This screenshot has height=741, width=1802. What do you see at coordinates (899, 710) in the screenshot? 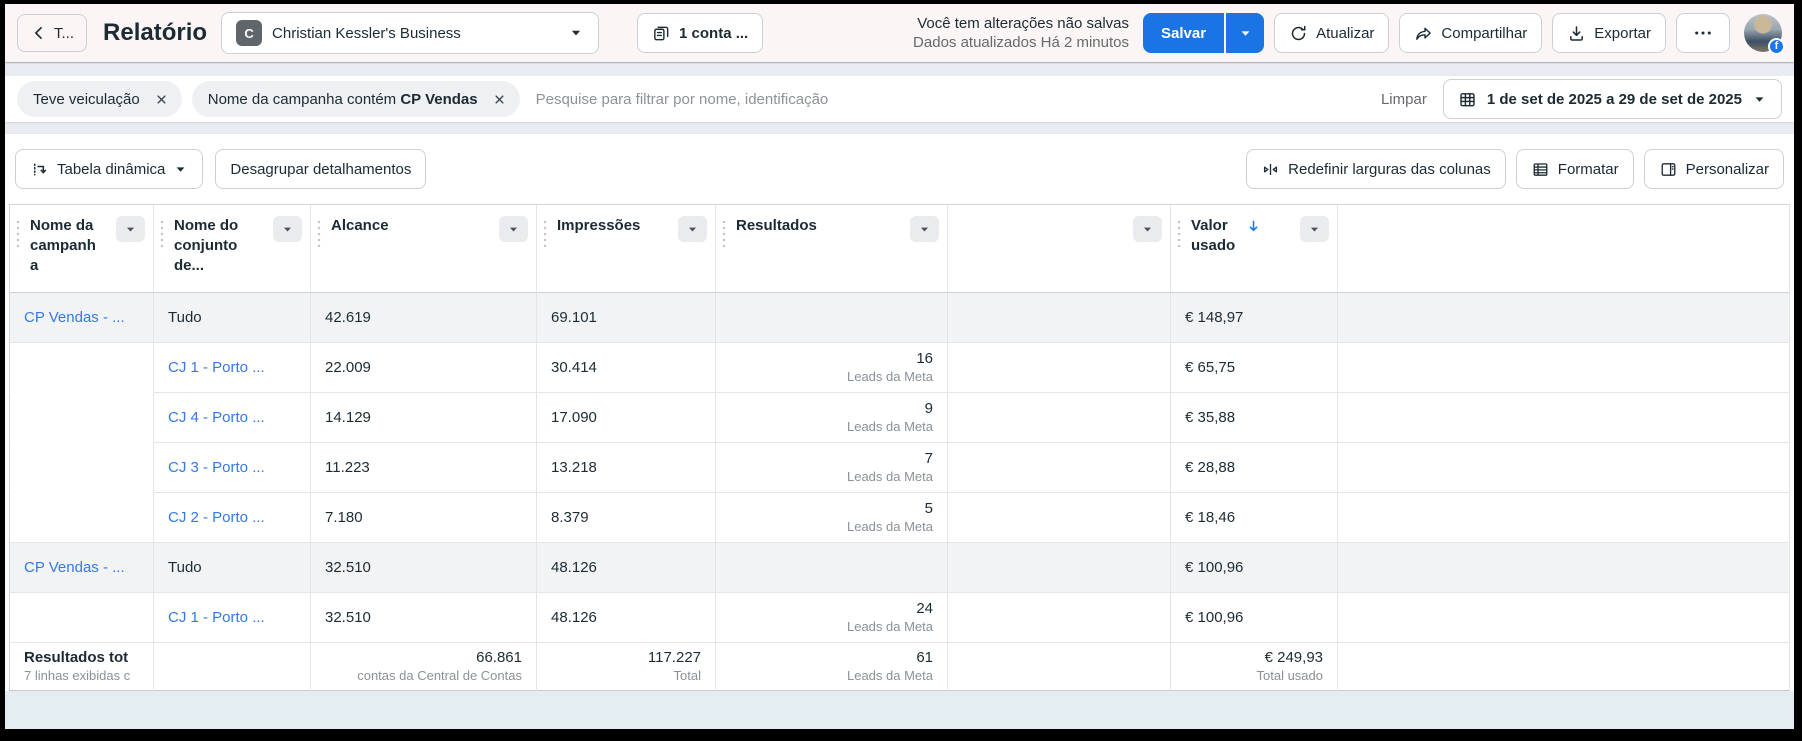
I see `bottom-strip` at bounding box center [899, 710].